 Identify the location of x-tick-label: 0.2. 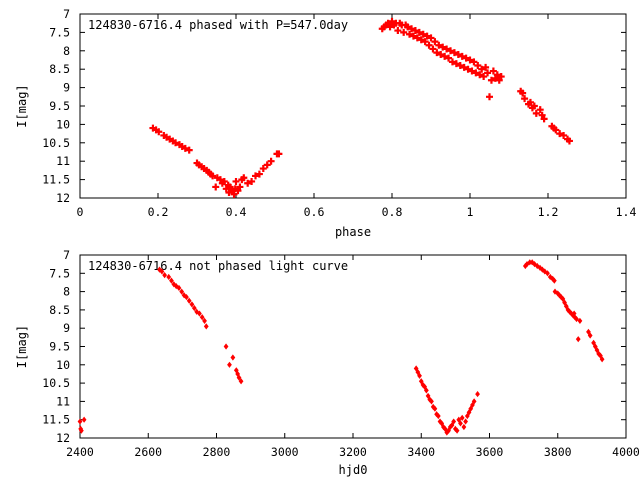
(158, 212).